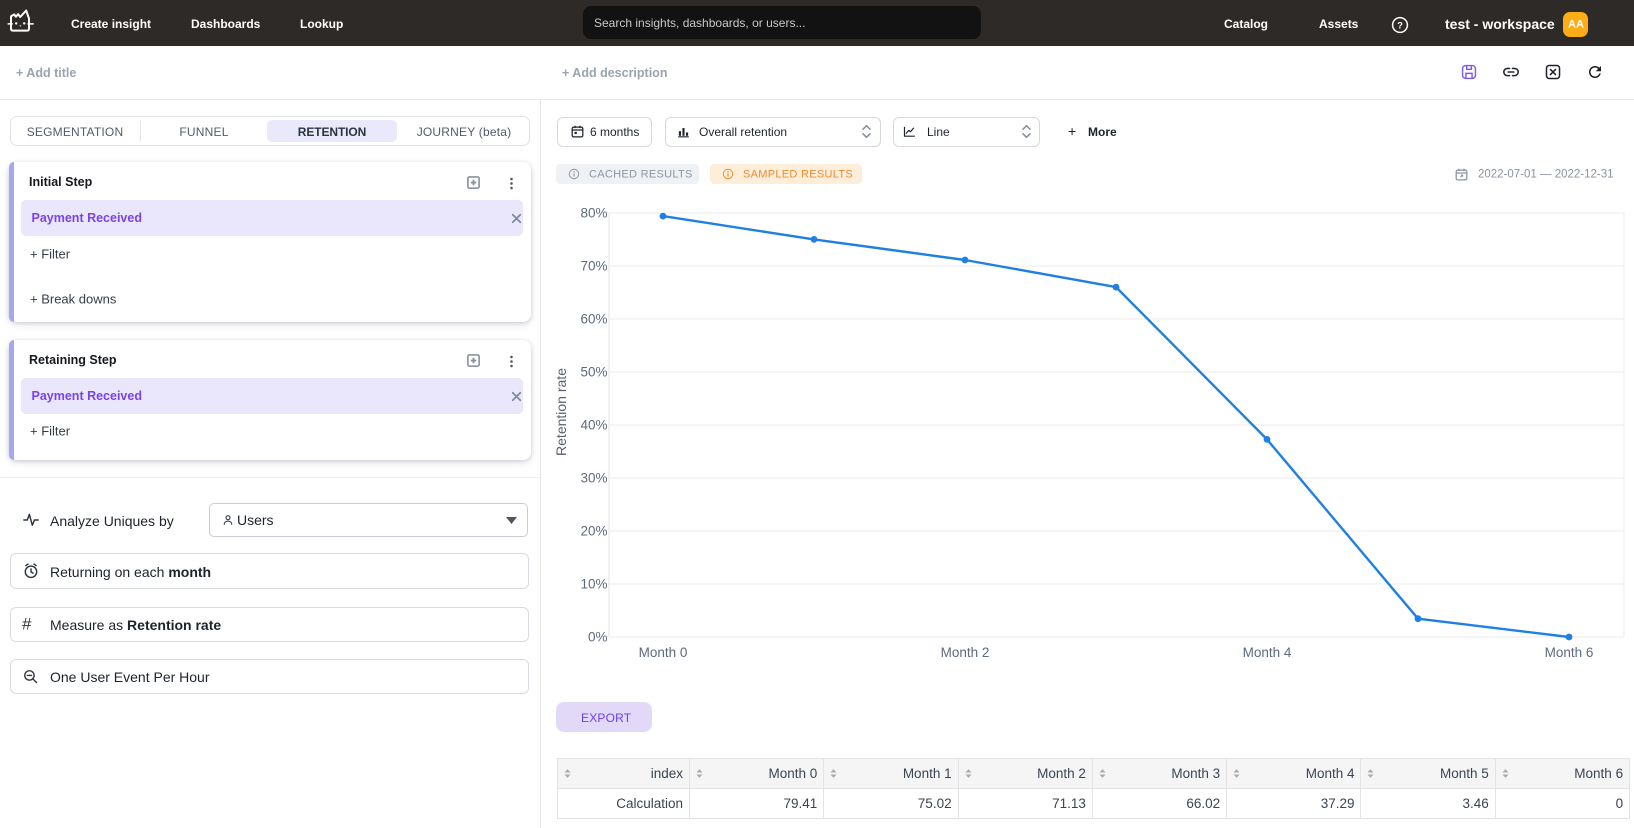  I want to click on svg-text: 80%, so click(593, 213).